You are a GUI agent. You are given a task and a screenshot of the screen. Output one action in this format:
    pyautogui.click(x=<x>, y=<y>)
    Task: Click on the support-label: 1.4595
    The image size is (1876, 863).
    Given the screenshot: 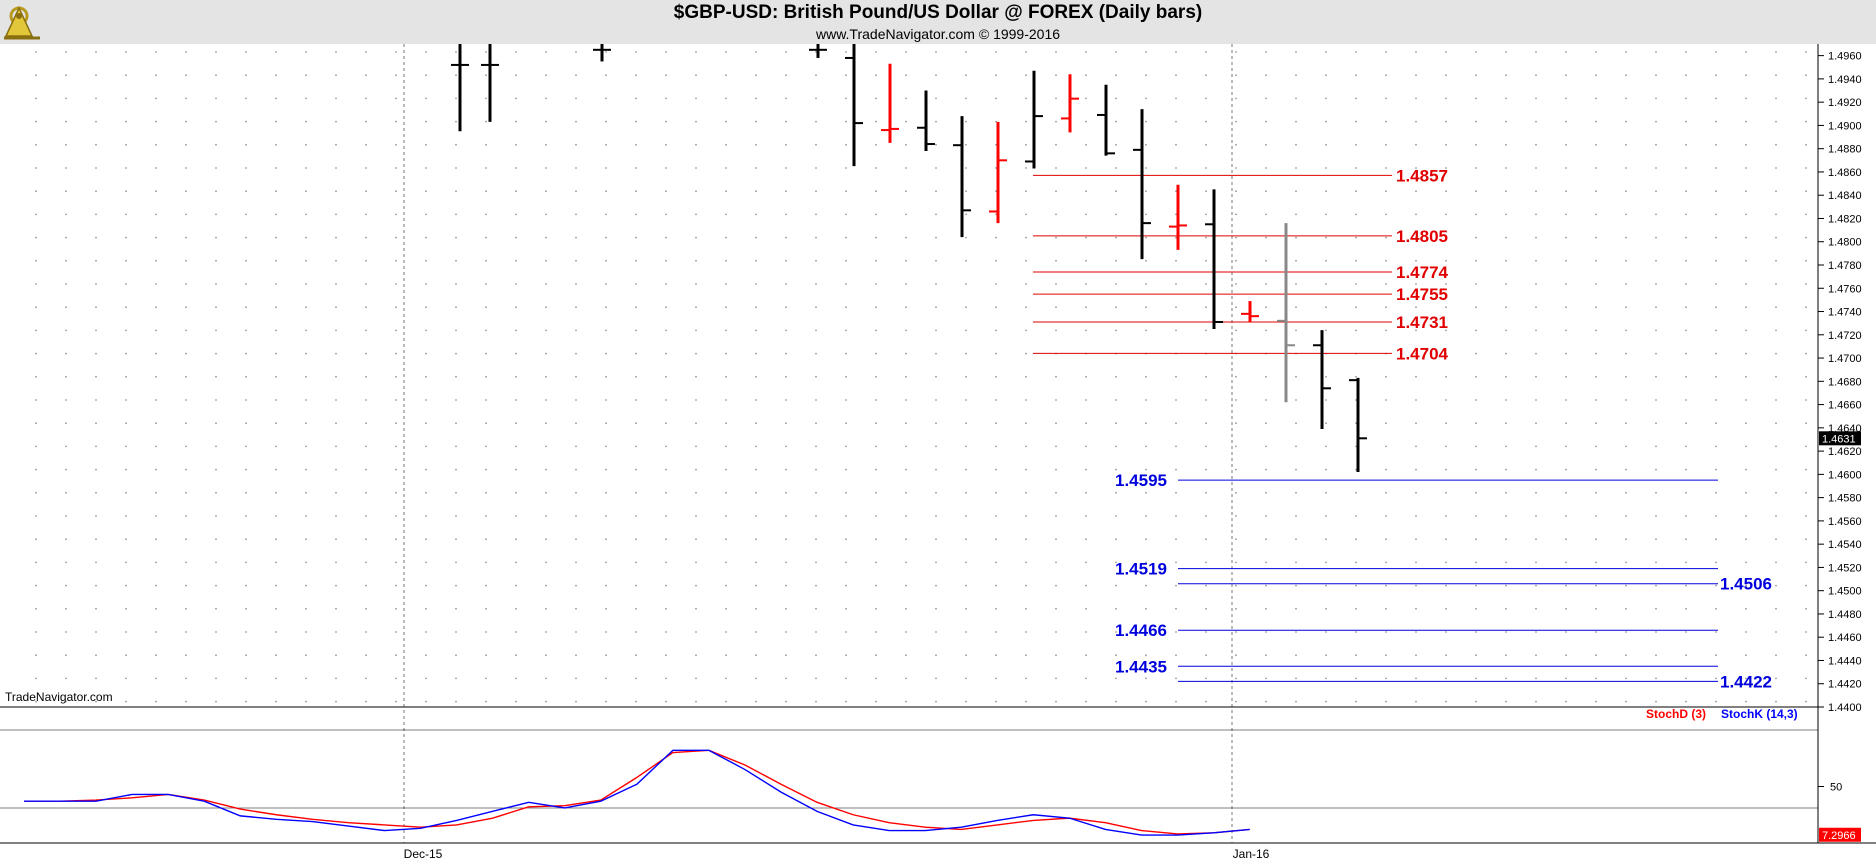 What is the action you would take?
    pyautogui.click(x=1141, y=480)
    